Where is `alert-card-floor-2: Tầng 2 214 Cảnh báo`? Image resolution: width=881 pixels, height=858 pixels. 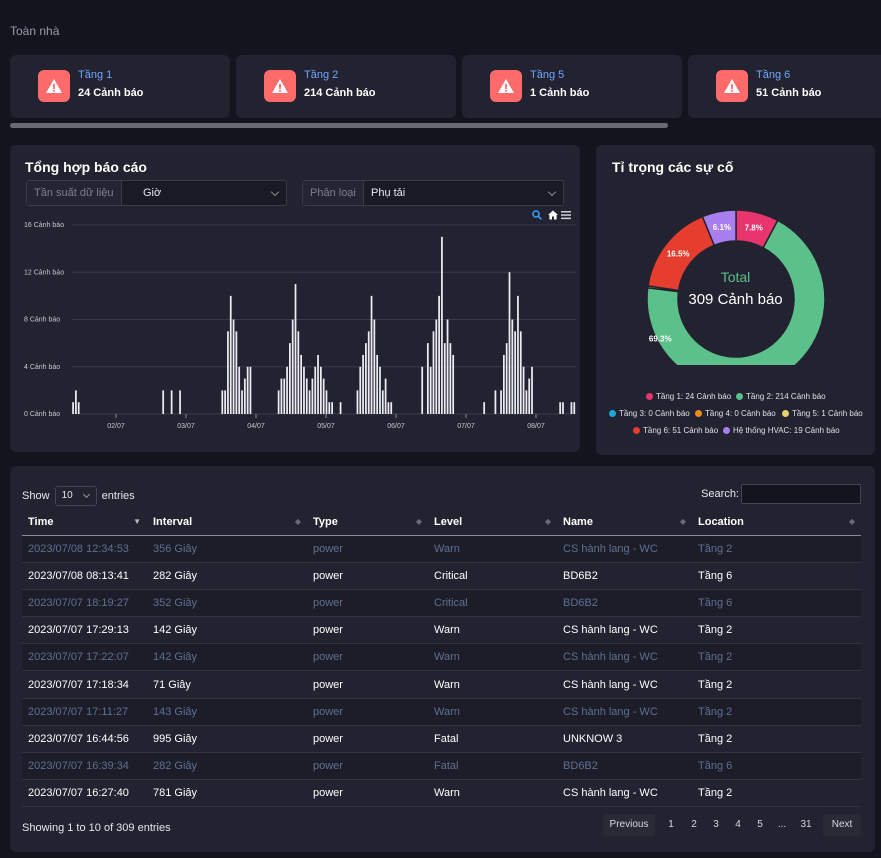
alert-card-floor-2: Tầng 2 214 Cảnh báo is located at coordinates (346, 86).